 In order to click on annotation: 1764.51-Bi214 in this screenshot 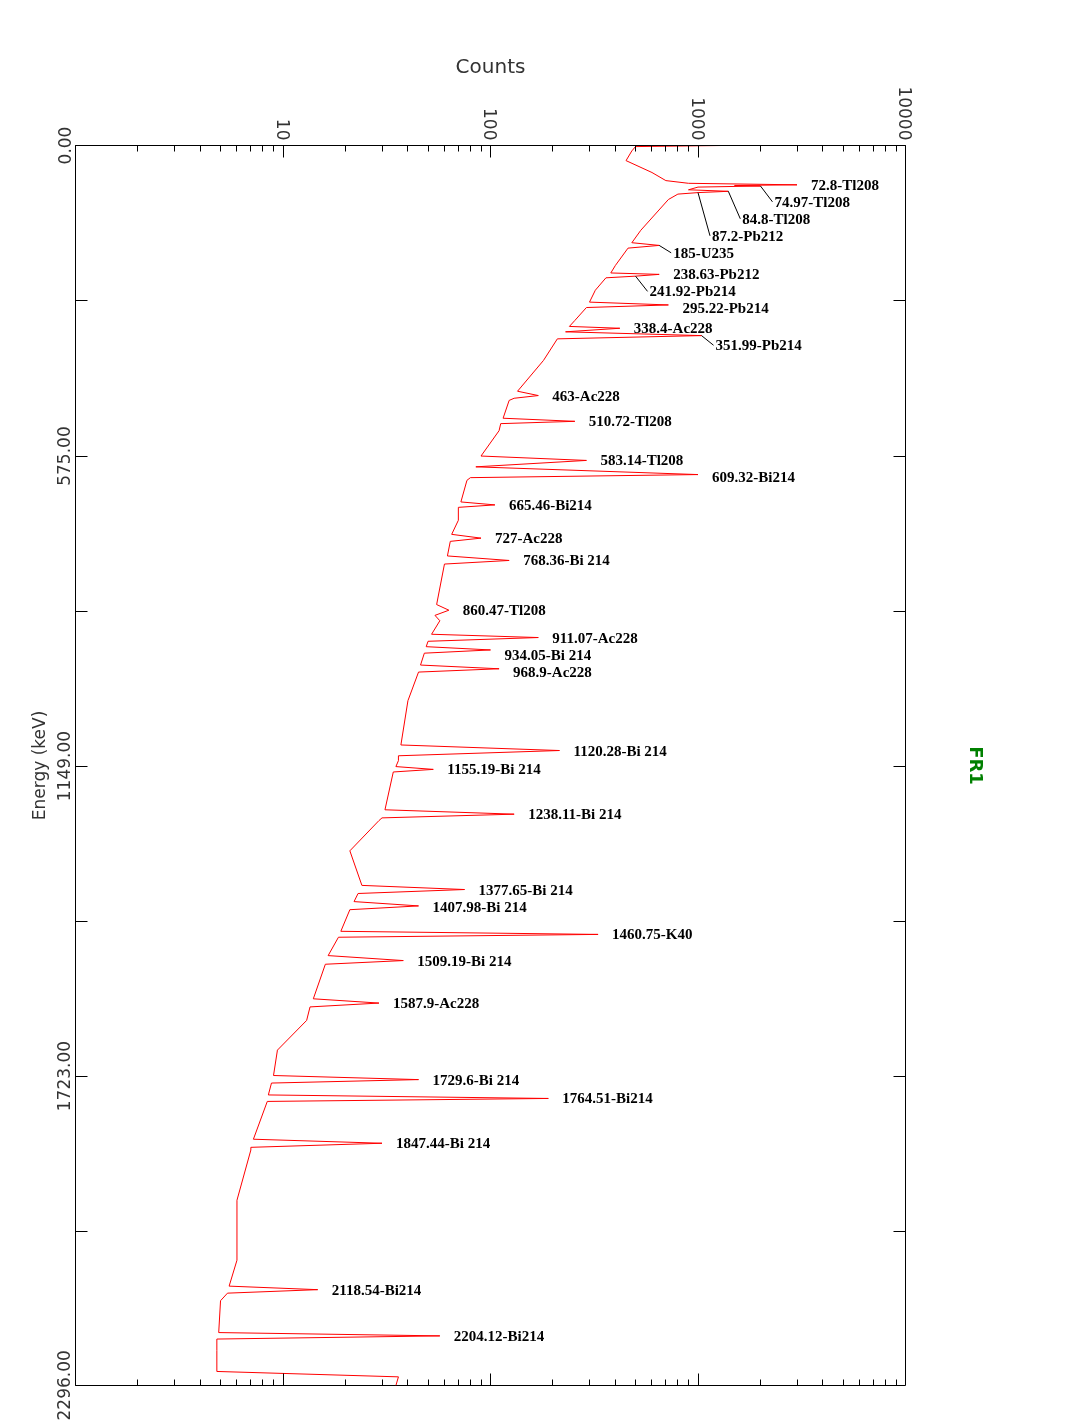, I will do `click(608, 1098)`.